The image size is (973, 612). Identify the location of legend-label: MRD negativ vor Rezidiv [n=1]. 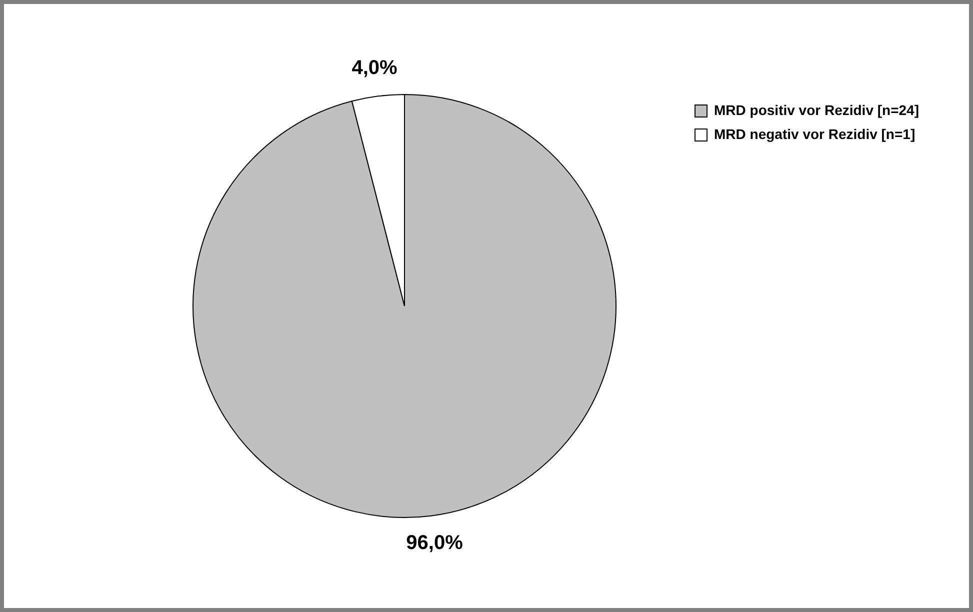
(815, 134).